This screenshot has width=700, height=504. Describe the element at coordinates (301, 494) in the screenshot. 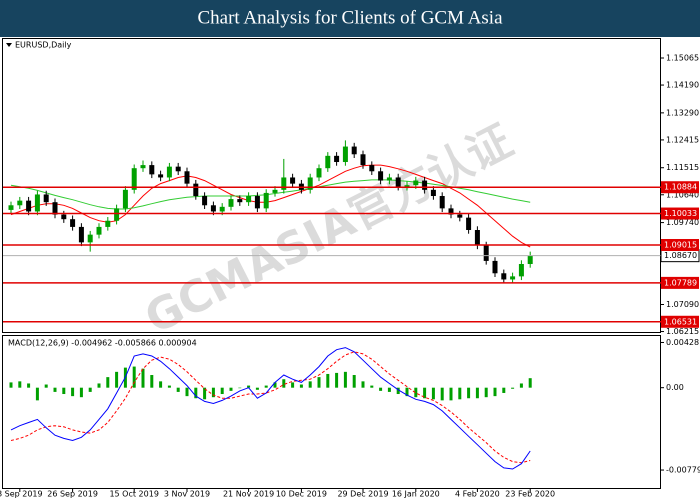

I see `x-tick-label: 10 Dec 2019` at that location.